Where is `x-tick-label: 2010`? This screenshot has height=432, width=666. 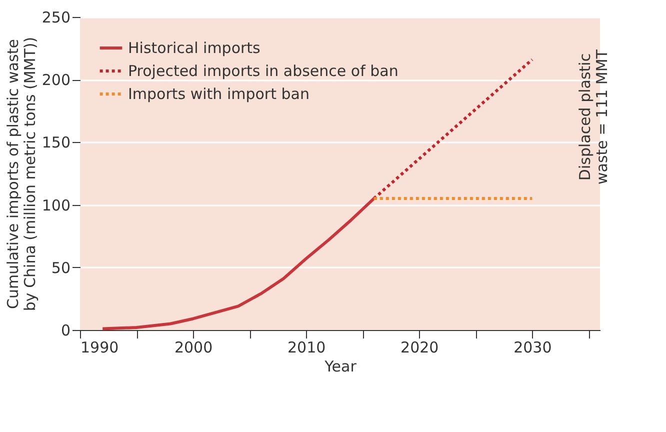
x-tick-label: 2010 is located at coordinates (306, 347).